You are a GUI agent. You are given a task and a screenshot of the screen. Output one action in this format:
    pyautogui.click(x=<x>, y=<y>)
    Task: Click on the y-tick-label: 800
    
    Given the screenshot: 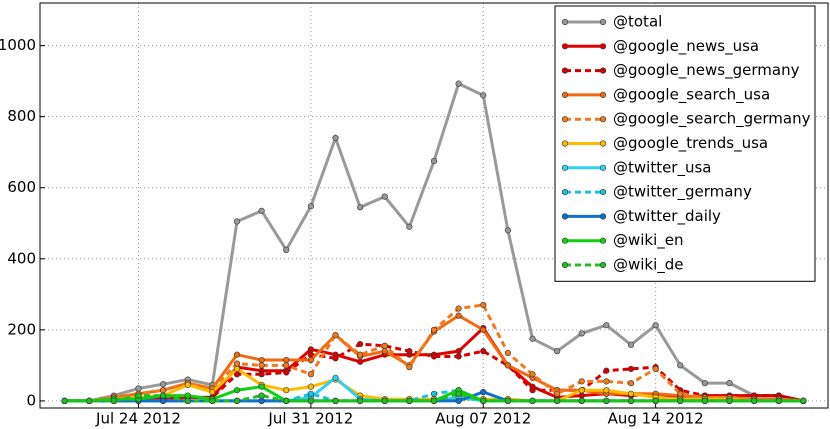 What is the action you would take?
    pyautogui.click(x=21, y=116)
    